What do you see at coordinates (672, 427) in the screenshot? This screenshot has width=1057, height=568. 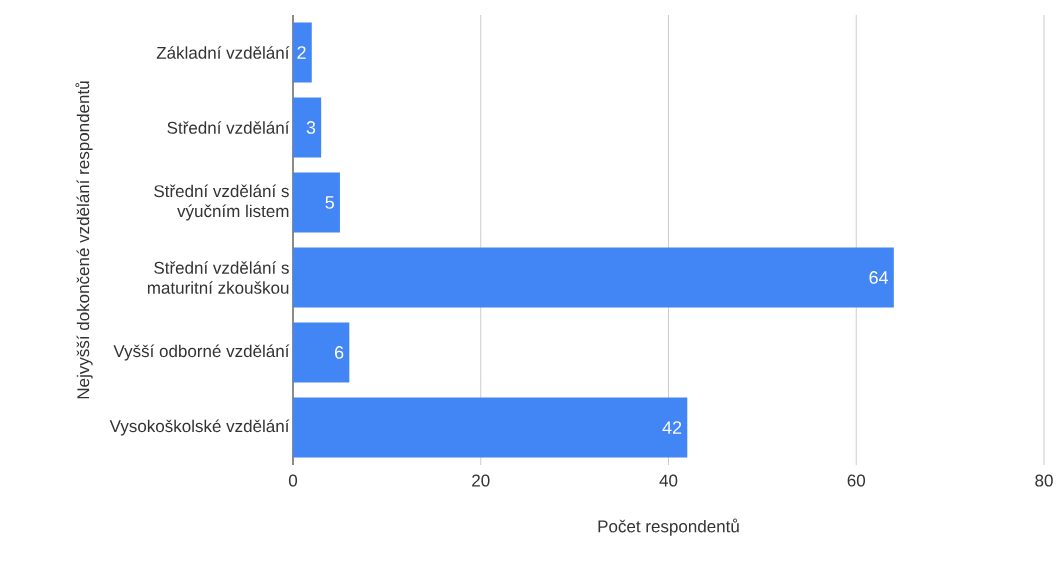 I see `data-label: 42` at bounding box center [672, 427].